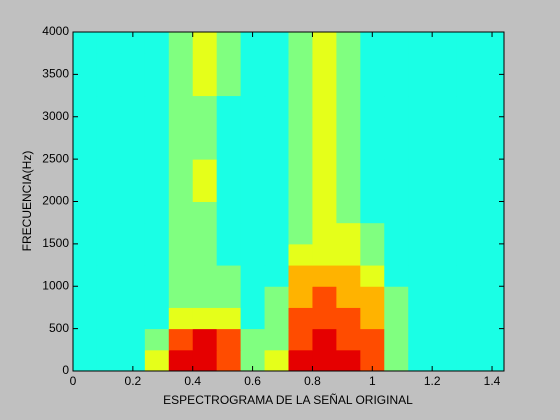 The height and width of the screenshot is (420, 560). Describe the element at coordinates (372, 381) in the screenshot. I see `x-tick-label: 1` at that location.